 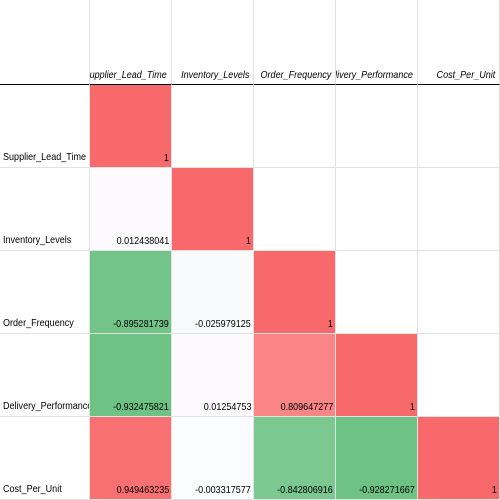 I want to click on heatmap-cell: -0.025979125, so click(x=213, y=292).